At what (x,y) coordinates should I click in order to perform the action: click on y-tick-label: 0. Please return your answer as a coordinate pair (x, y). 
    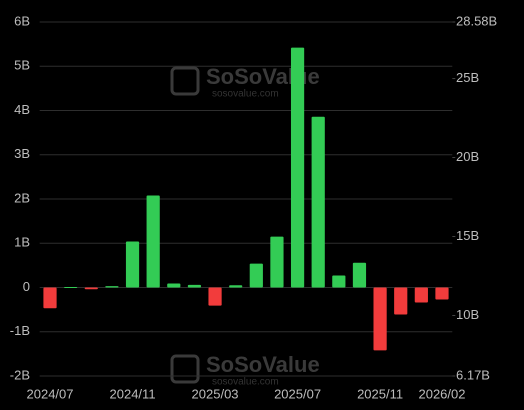
    Looking at the image, I should click on (26, 286).